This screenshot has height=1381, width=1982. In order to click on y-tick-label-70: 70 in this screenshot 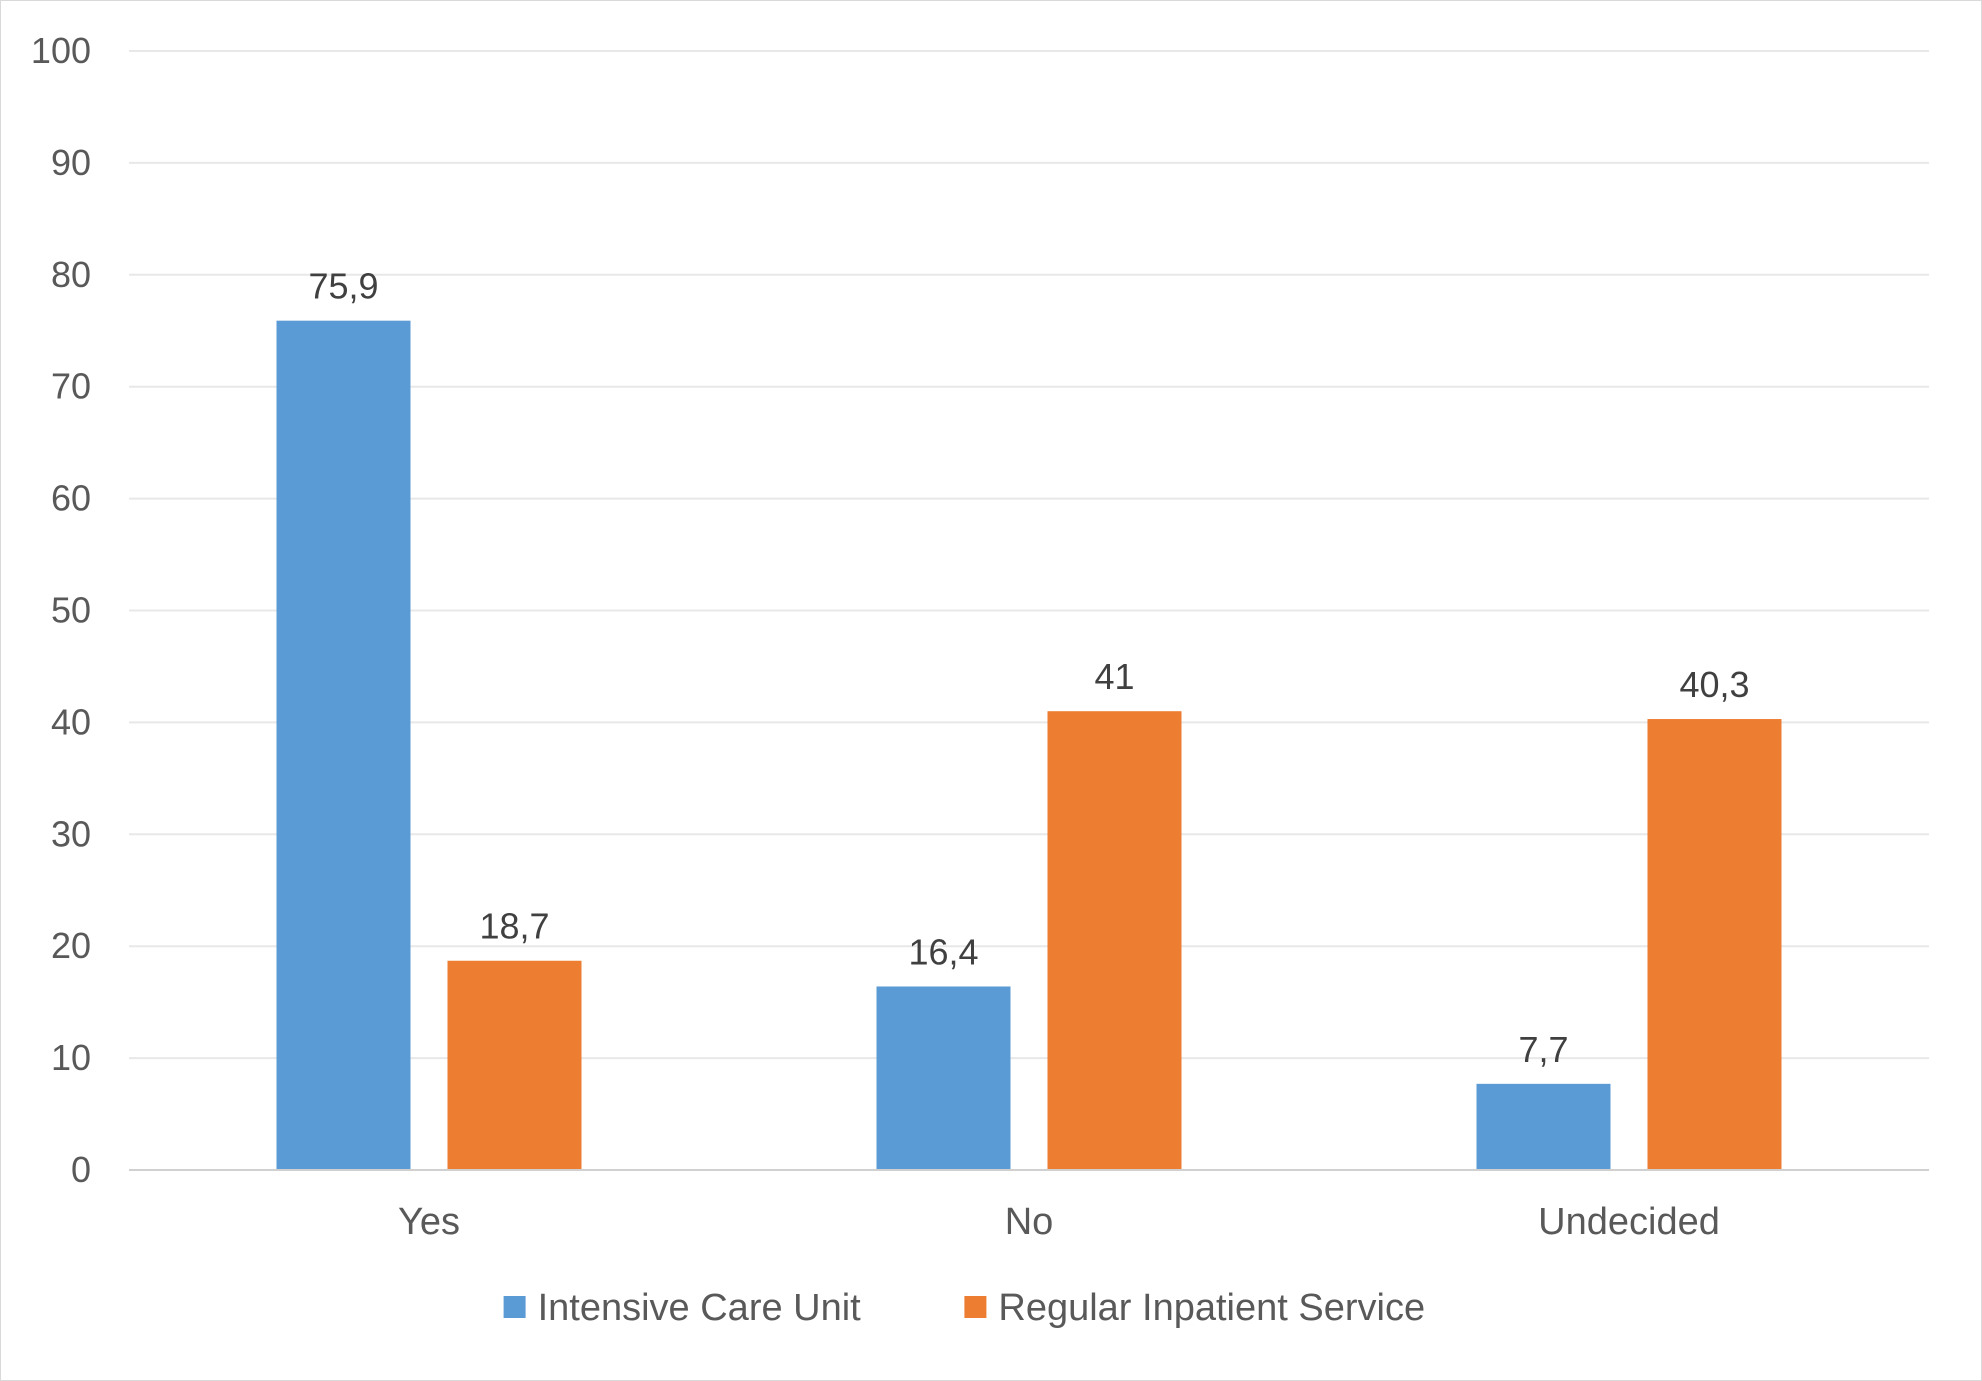, I will do `click(71, 386)`.